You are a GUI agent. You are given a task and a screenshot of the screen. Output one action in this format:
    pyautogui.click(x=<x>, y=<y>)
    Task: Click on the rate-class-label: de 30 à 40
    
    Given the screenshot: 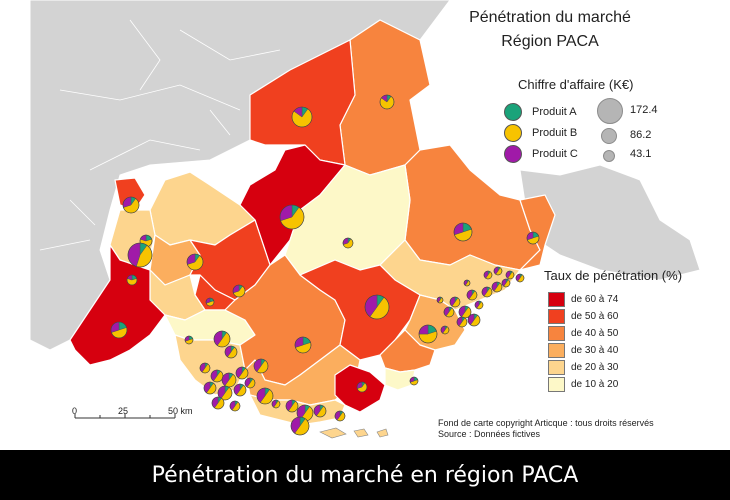 What is the action you would take?
    pyautogui.click(x=595, y=350)
    